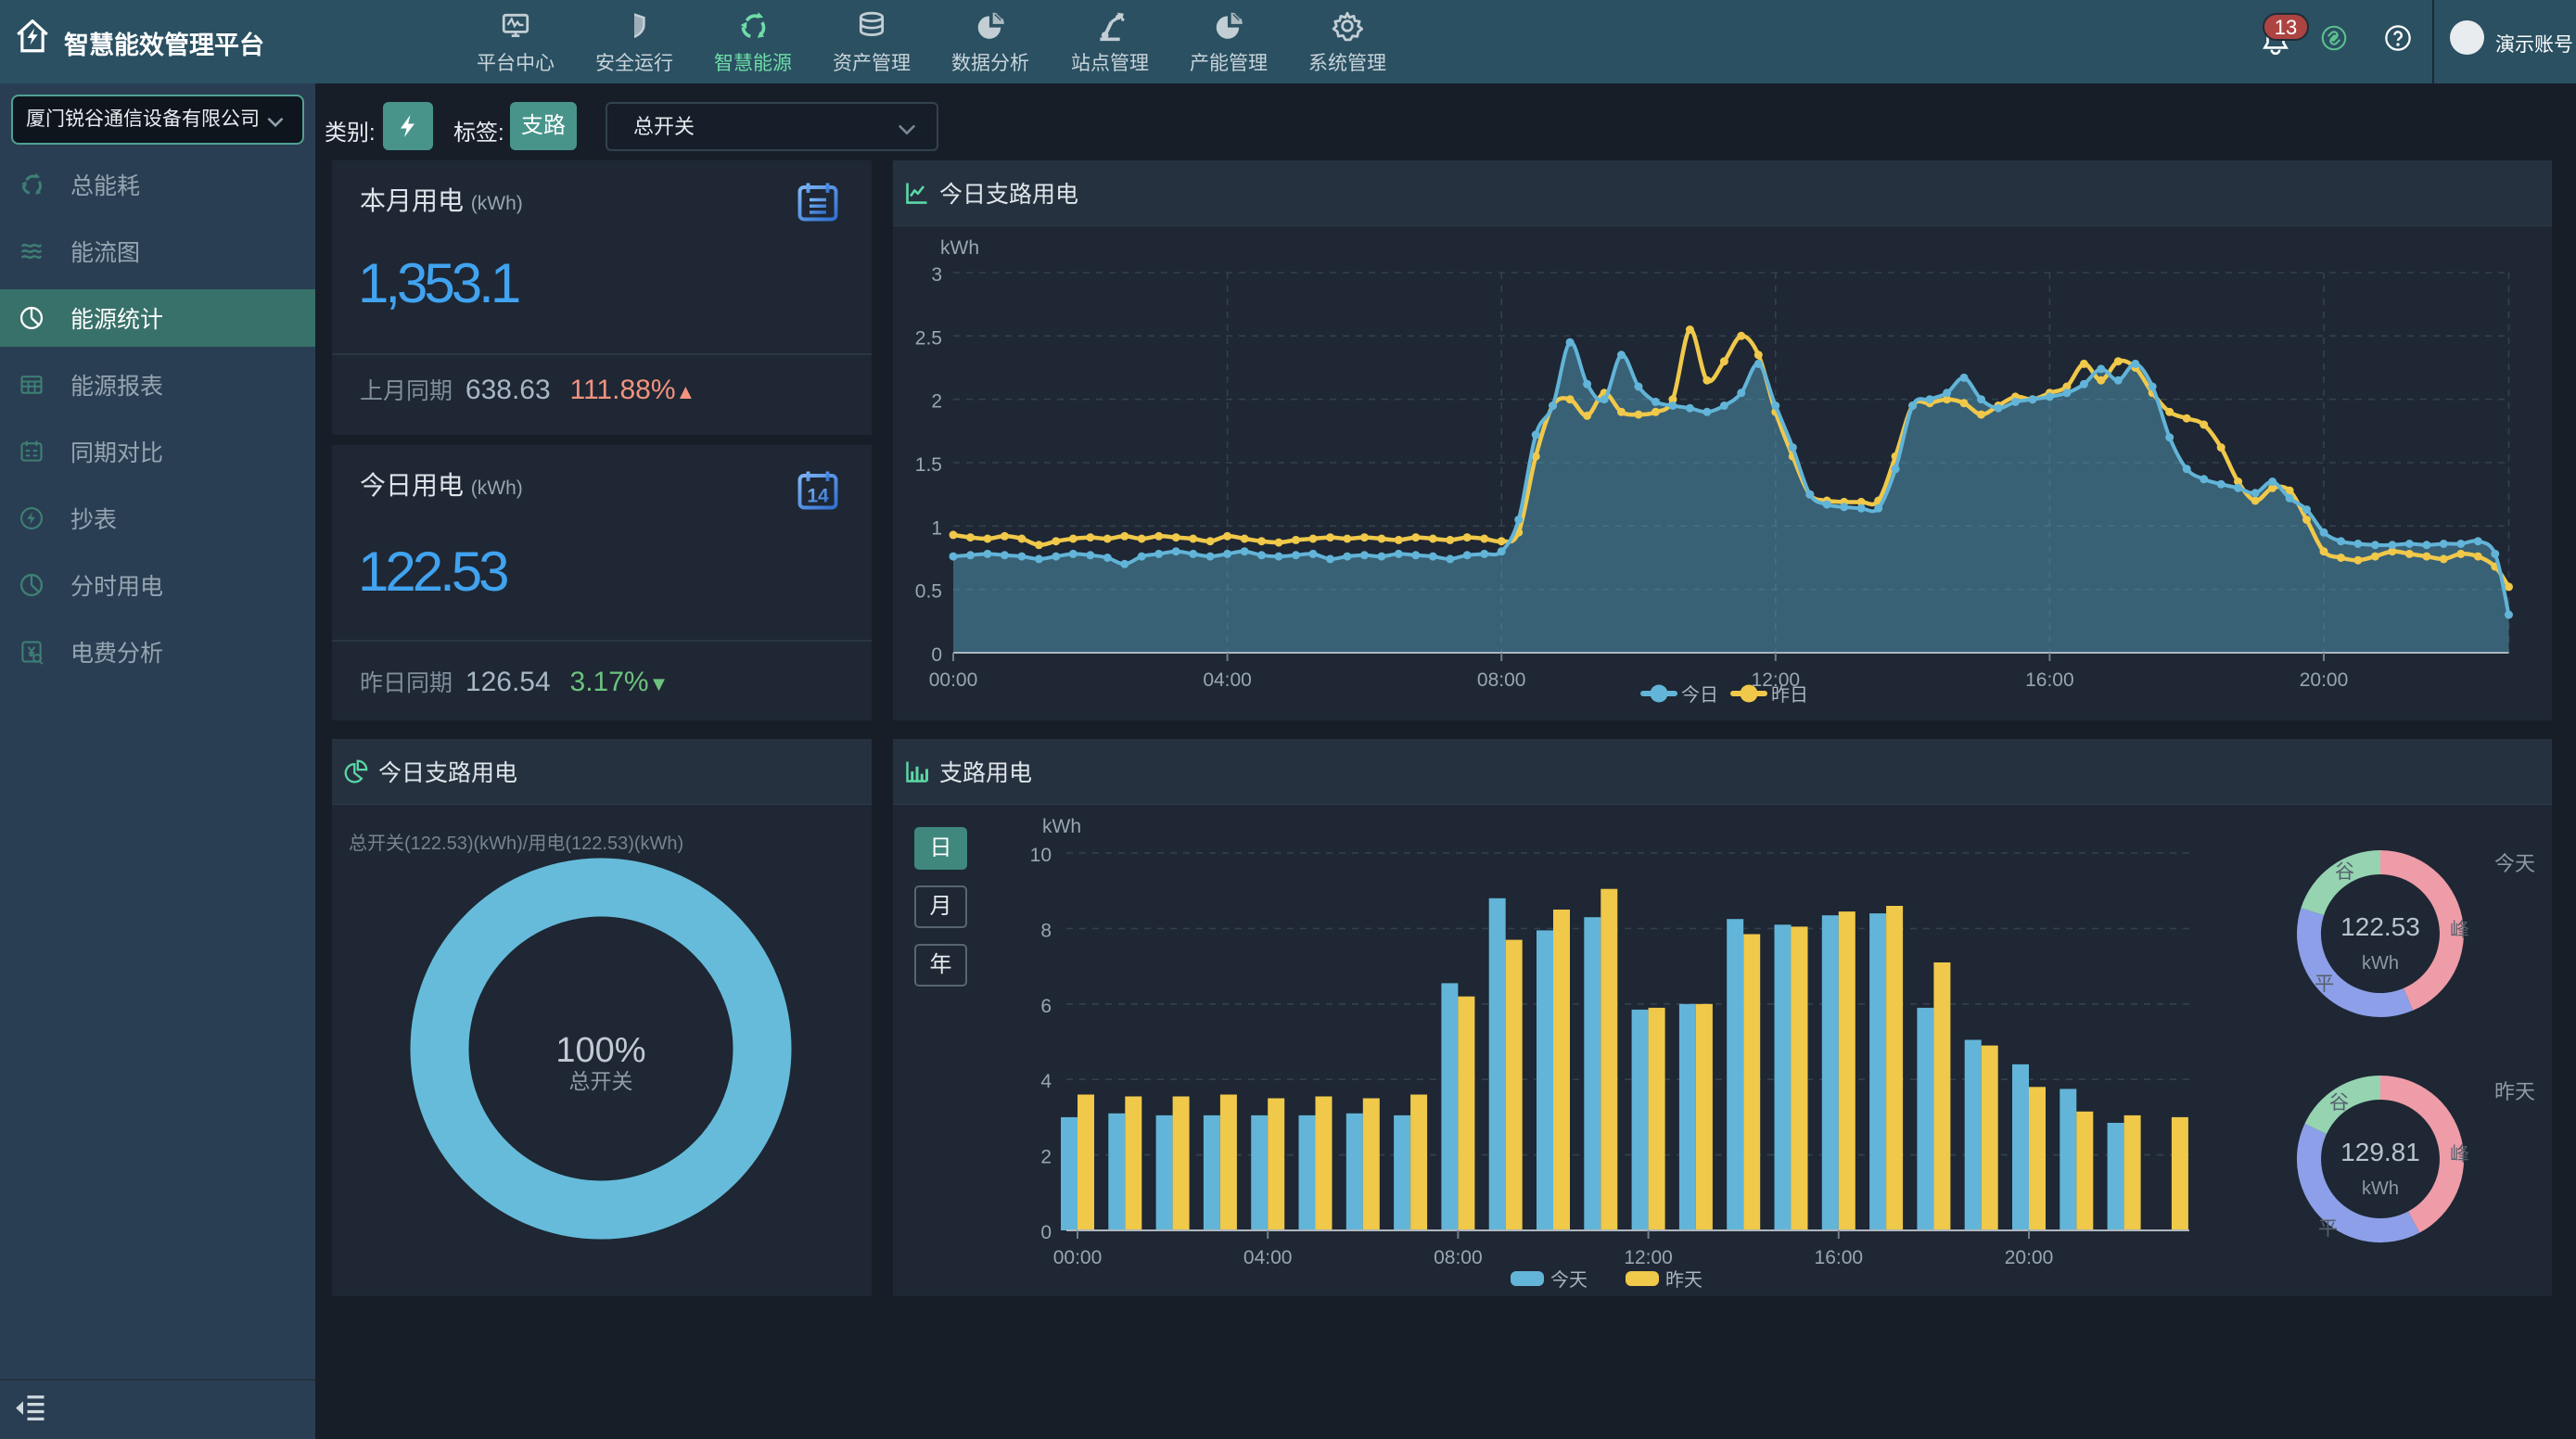  I want to click on svg-text: 昨日, so click(1789, 695).